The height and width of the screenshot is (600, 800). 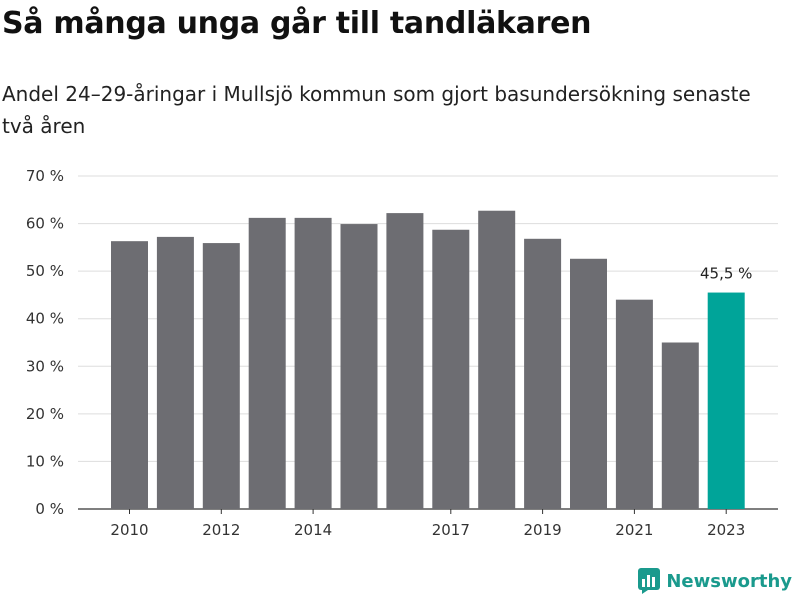 I want to click on data-labels: 45,5 %, so click(x=726, y=274).